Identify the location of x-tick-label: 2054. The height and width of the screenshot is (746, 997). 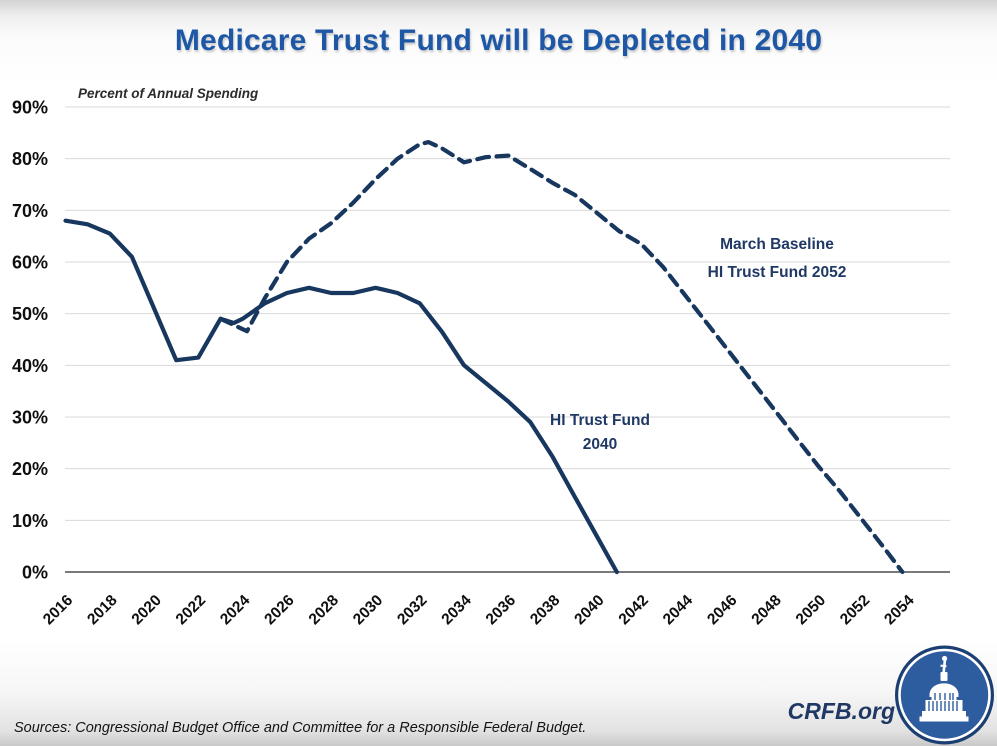
(899, 610).